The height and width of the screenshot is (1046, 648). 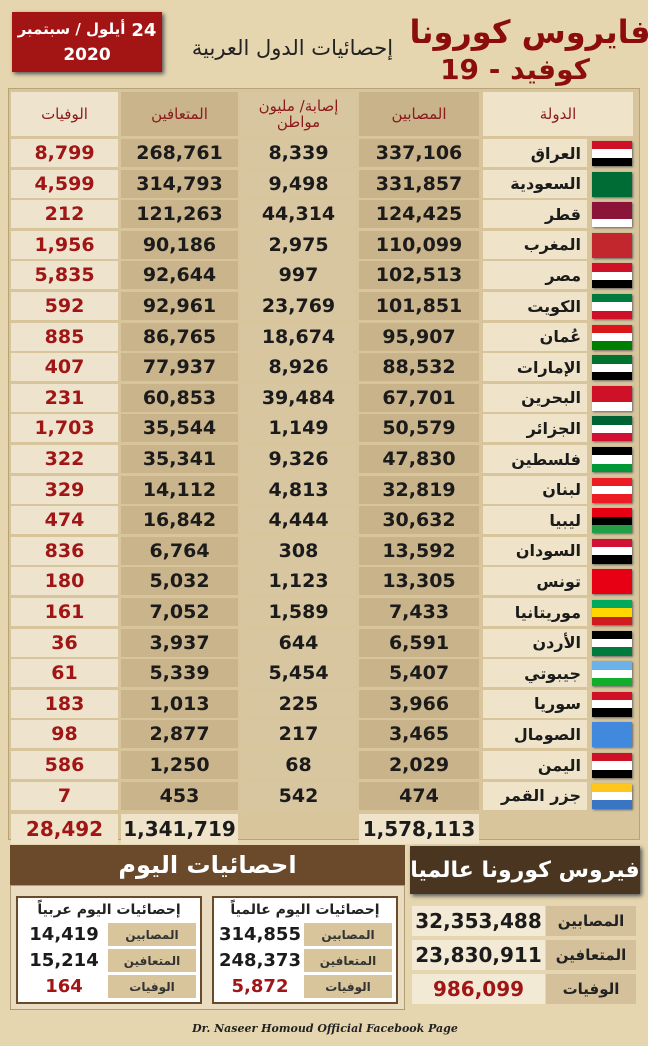 What do you see at coordinates (535, 489) in the screenshot?
I see `country-cell: لبنان` at bounding box center [535, 489].